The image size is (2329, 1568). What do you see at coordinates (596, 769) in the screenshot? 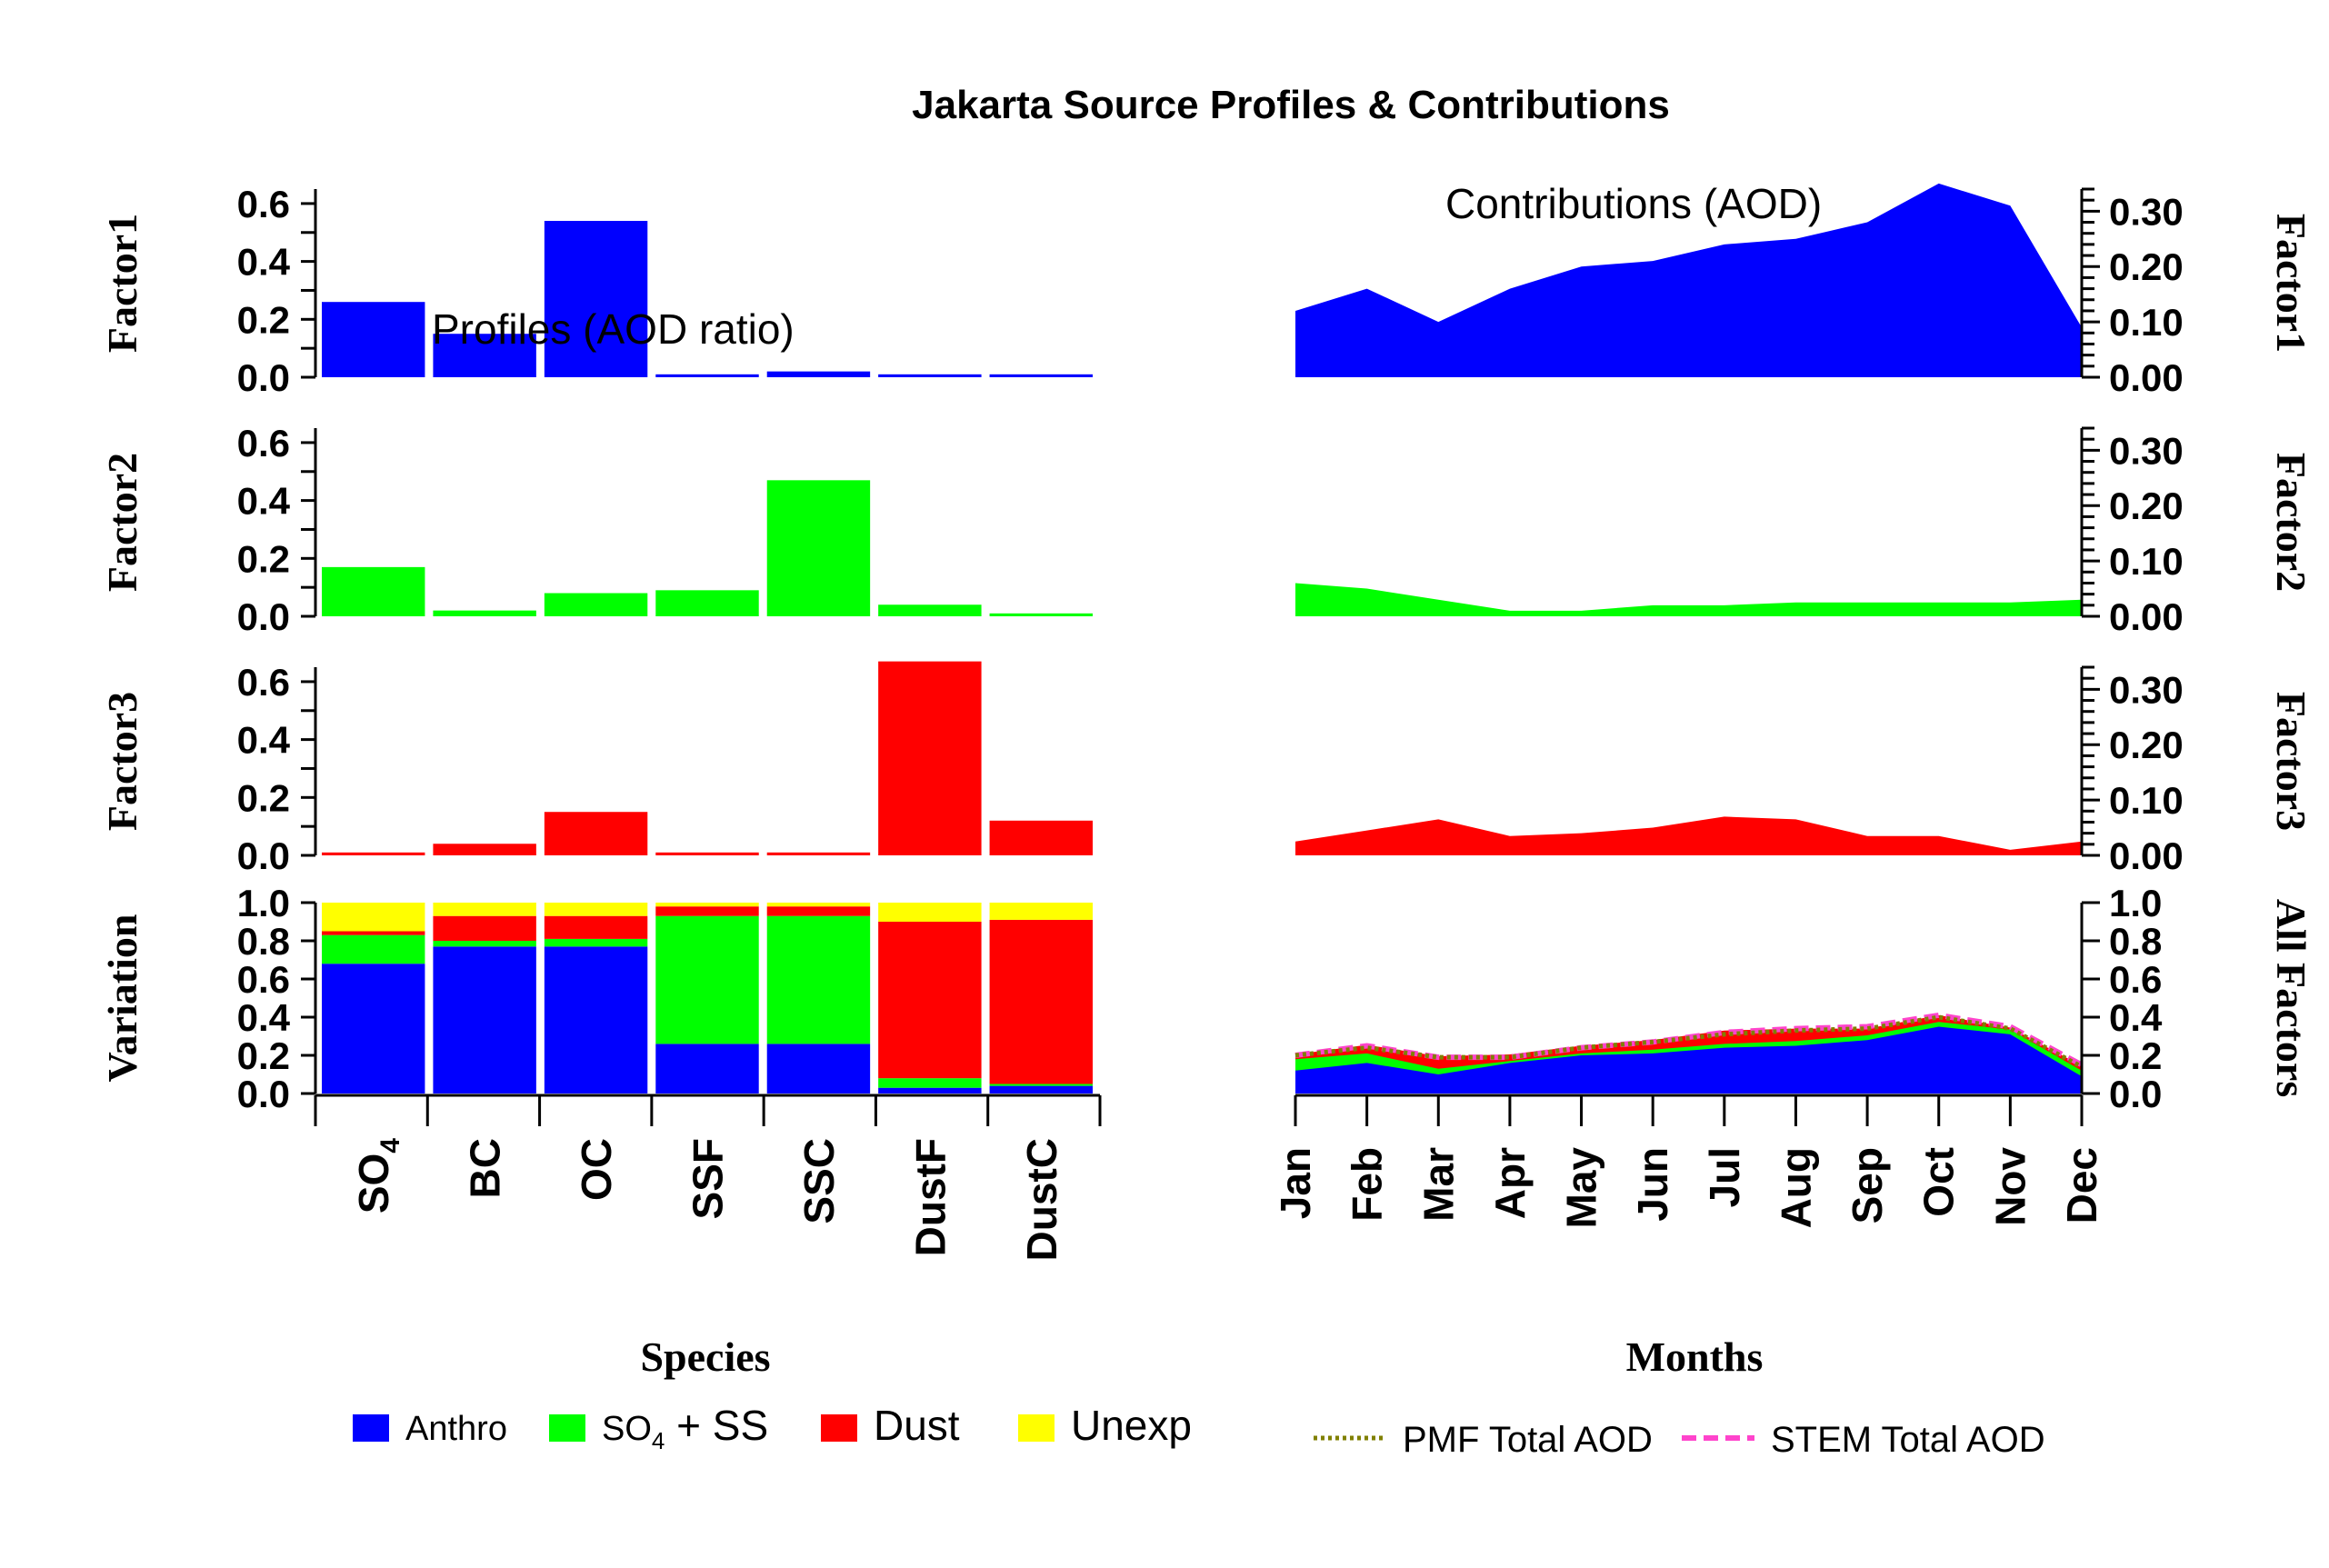
I see `profile-panel-factor3: 0.0 0.2 0.4 0.6 Factor3` at bounding box center [596, 769].